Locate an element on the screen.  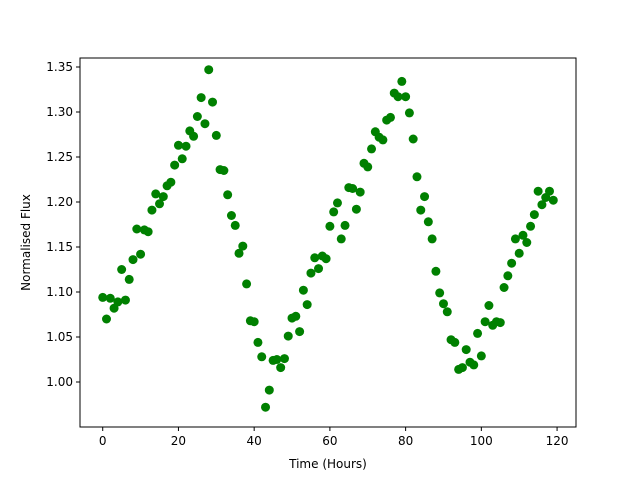
y-tick-label: 1.00 is located at coordinates (59, 382).